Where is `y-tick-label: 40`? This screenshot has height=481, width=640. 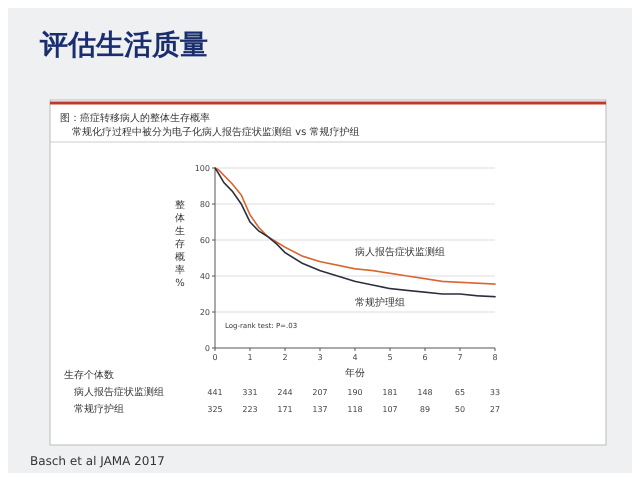 y-tick-label: 40 is located at coordinates (205, 276).